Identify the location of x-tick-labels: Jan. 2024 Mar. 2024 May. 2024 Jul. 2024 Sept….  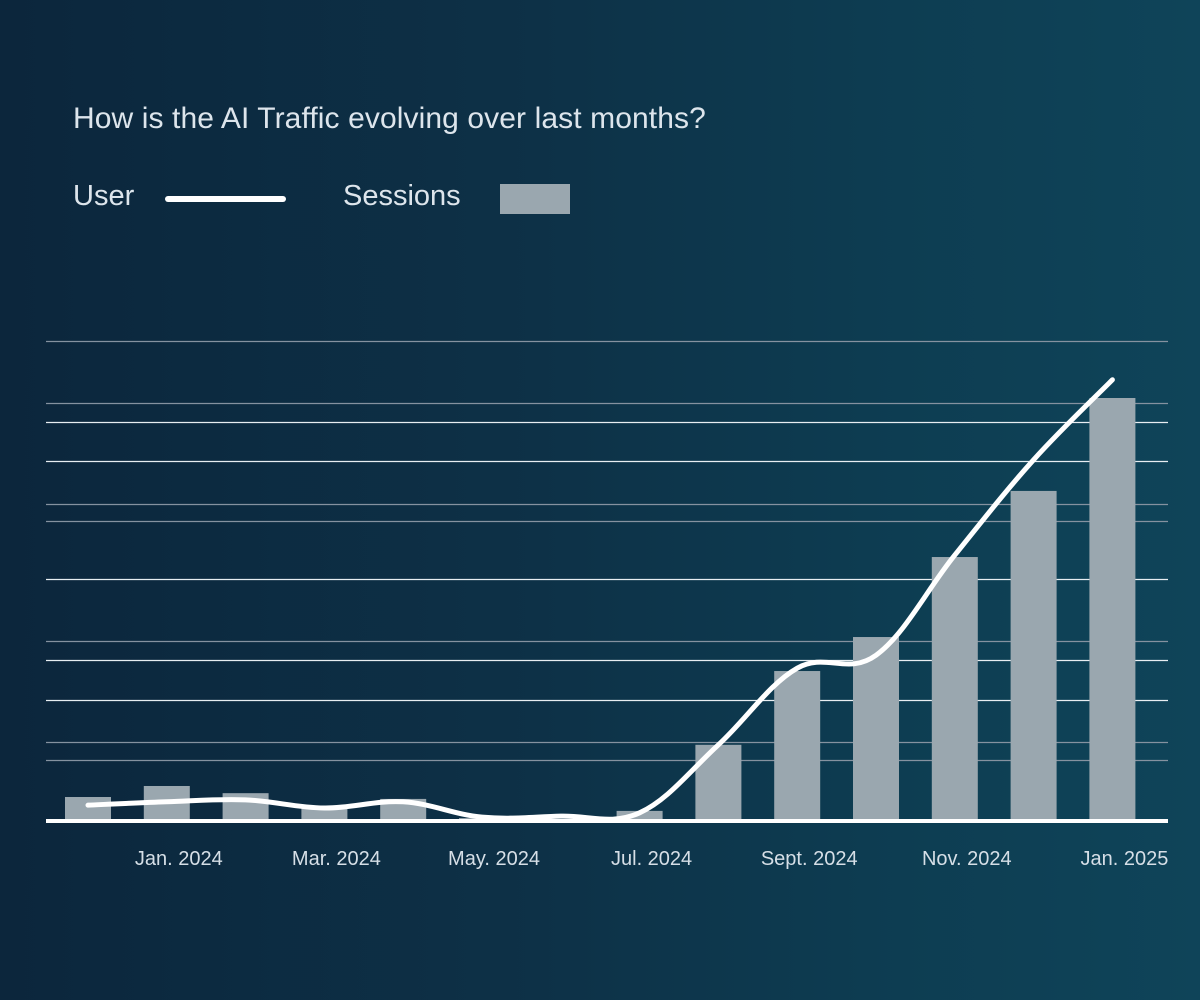
(651, 859).